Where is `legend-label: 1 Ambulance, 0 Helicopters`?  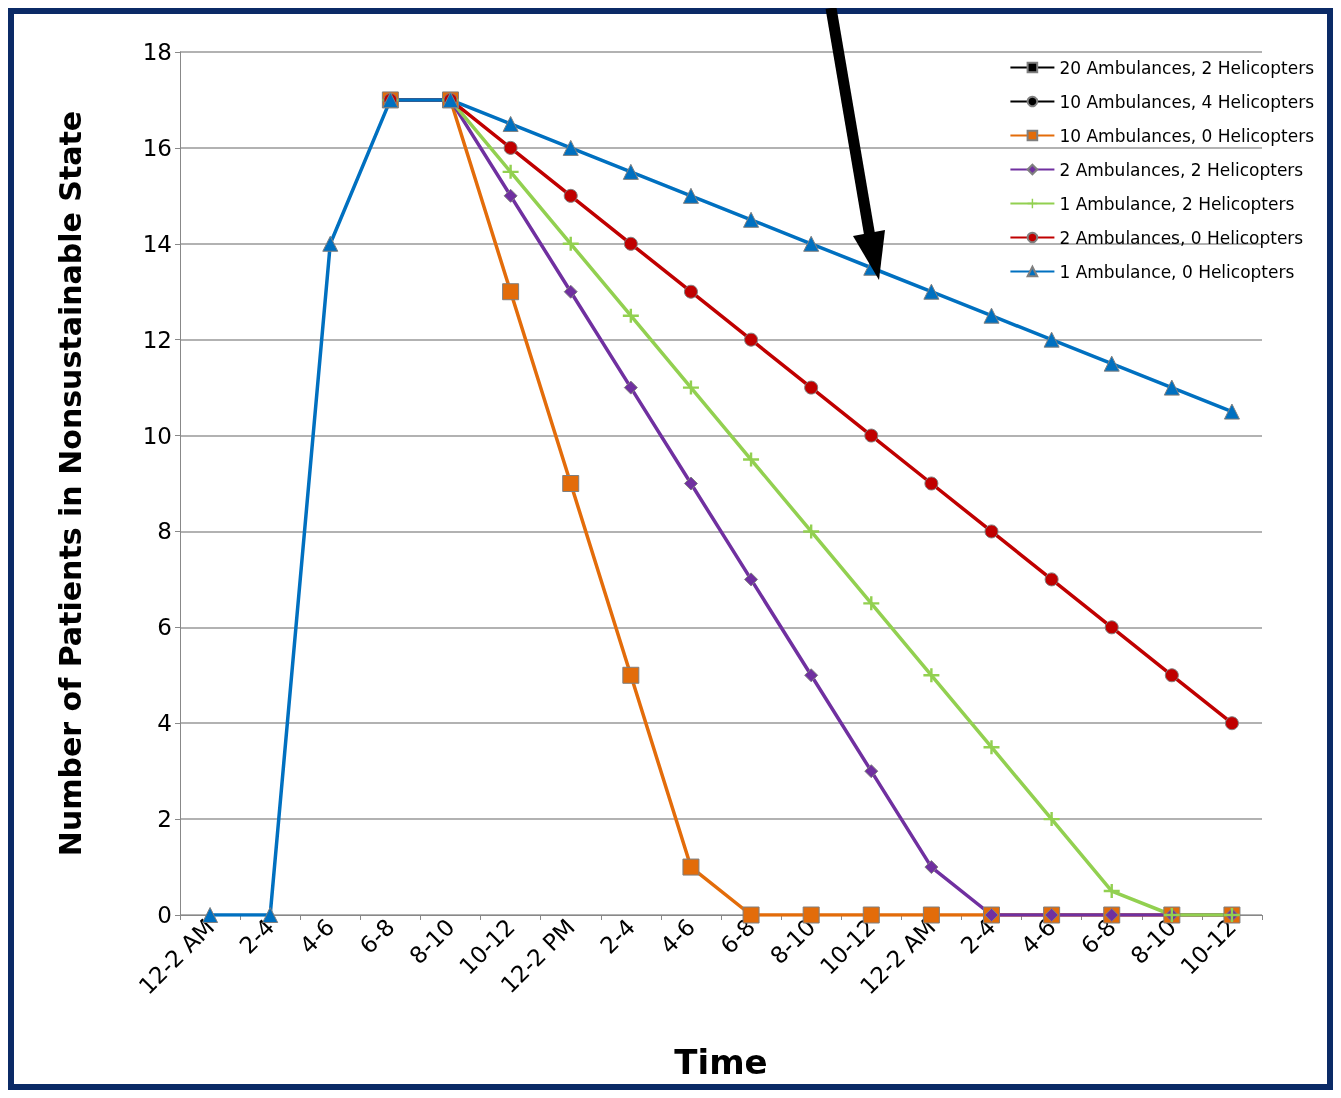
legend-label: 1 Ambulance, 0 Helicopters is located at coordinates (1177, 271).